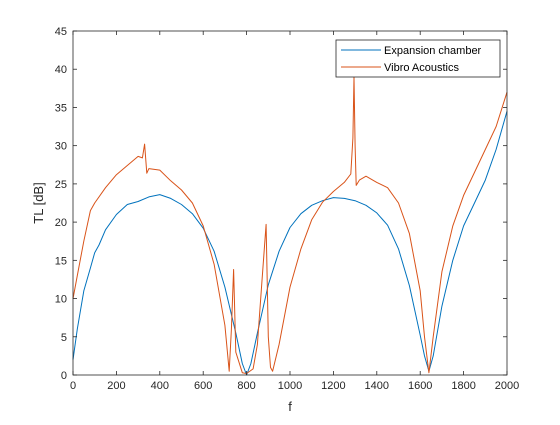 The width and height of the screenshot is (560, 425). I want to click on x-tick-label: 200, so click(116, 386).